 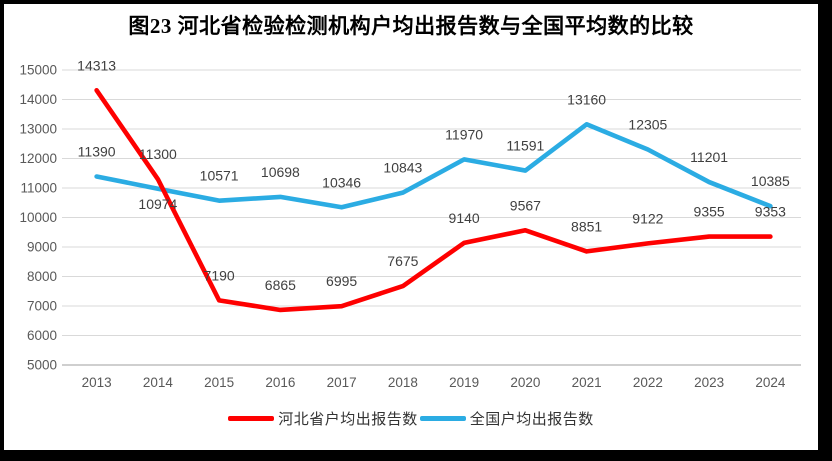 I want to click on legend-label: 河北省户均出报告数, so click(x=348, y=419).